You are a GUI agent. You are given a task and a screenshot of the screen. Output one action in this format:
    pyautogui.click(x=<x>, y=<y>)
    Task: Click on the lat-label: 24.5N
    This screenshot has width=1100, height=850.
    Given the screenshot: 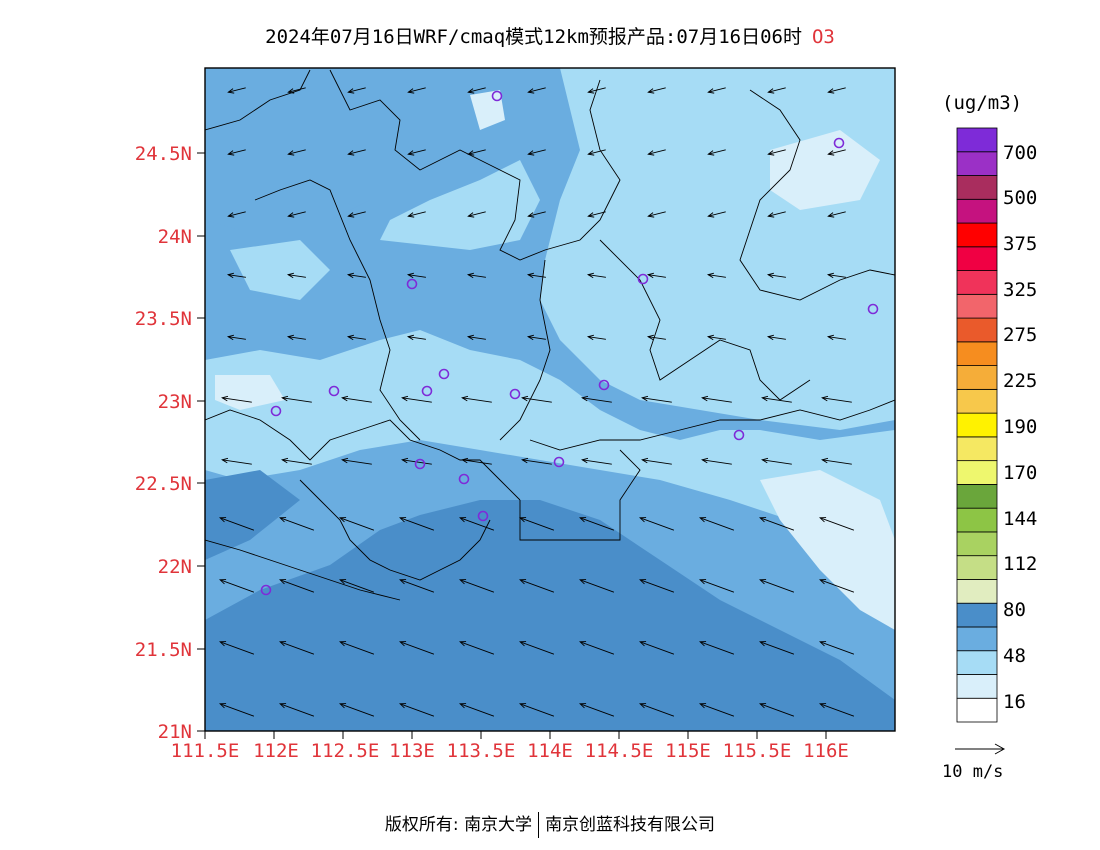 What is the action you would take?
    pyautogui.click(x=163, y=154)
    